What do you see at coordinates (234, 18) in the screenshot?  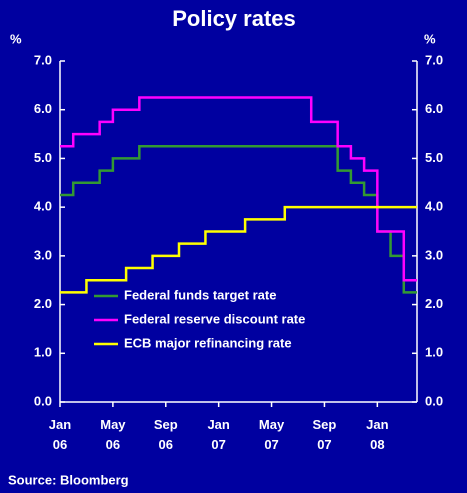 I see `chart-title: Policy rates` at bounding box center [234, 18].